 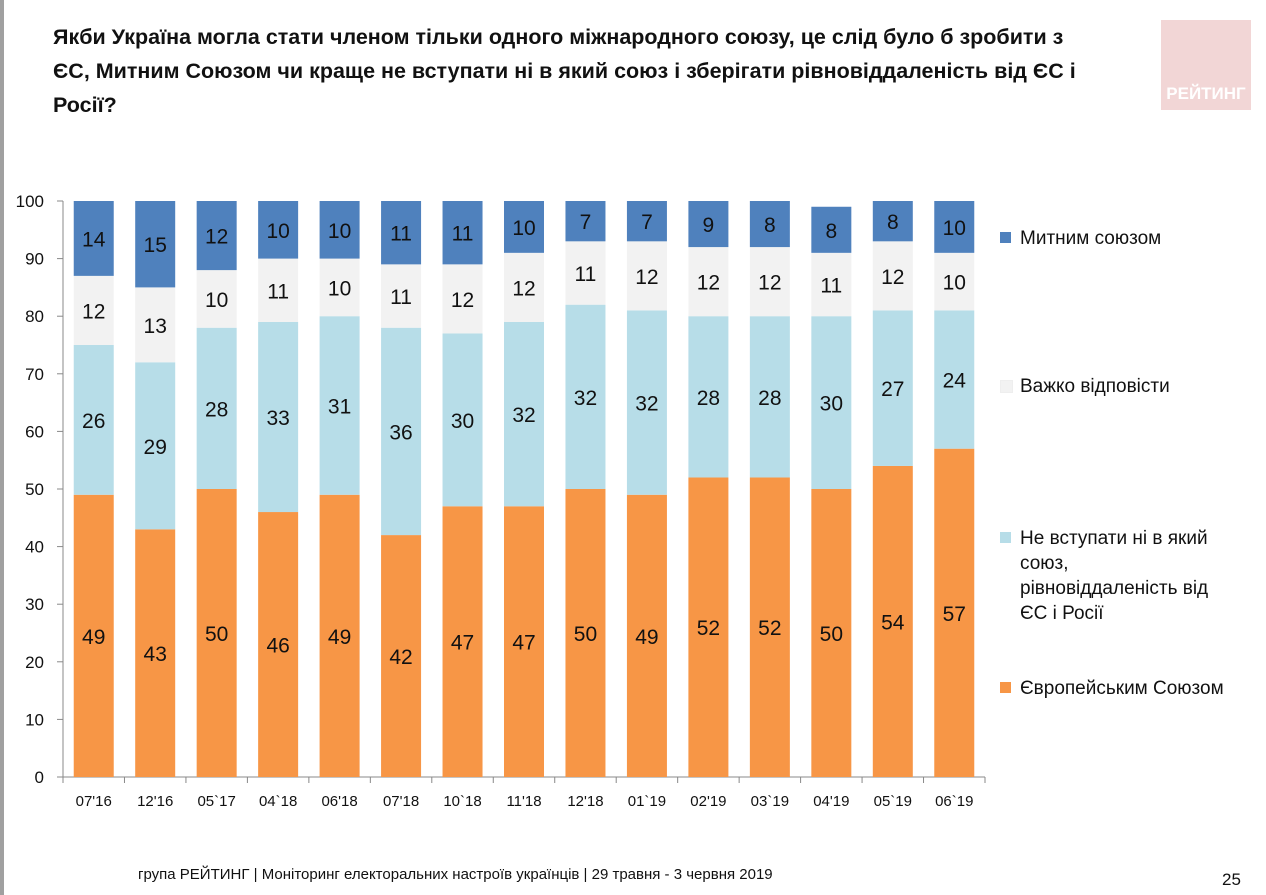 I want to click on x-tick-label: 06'18, so click(x=339, y=801).